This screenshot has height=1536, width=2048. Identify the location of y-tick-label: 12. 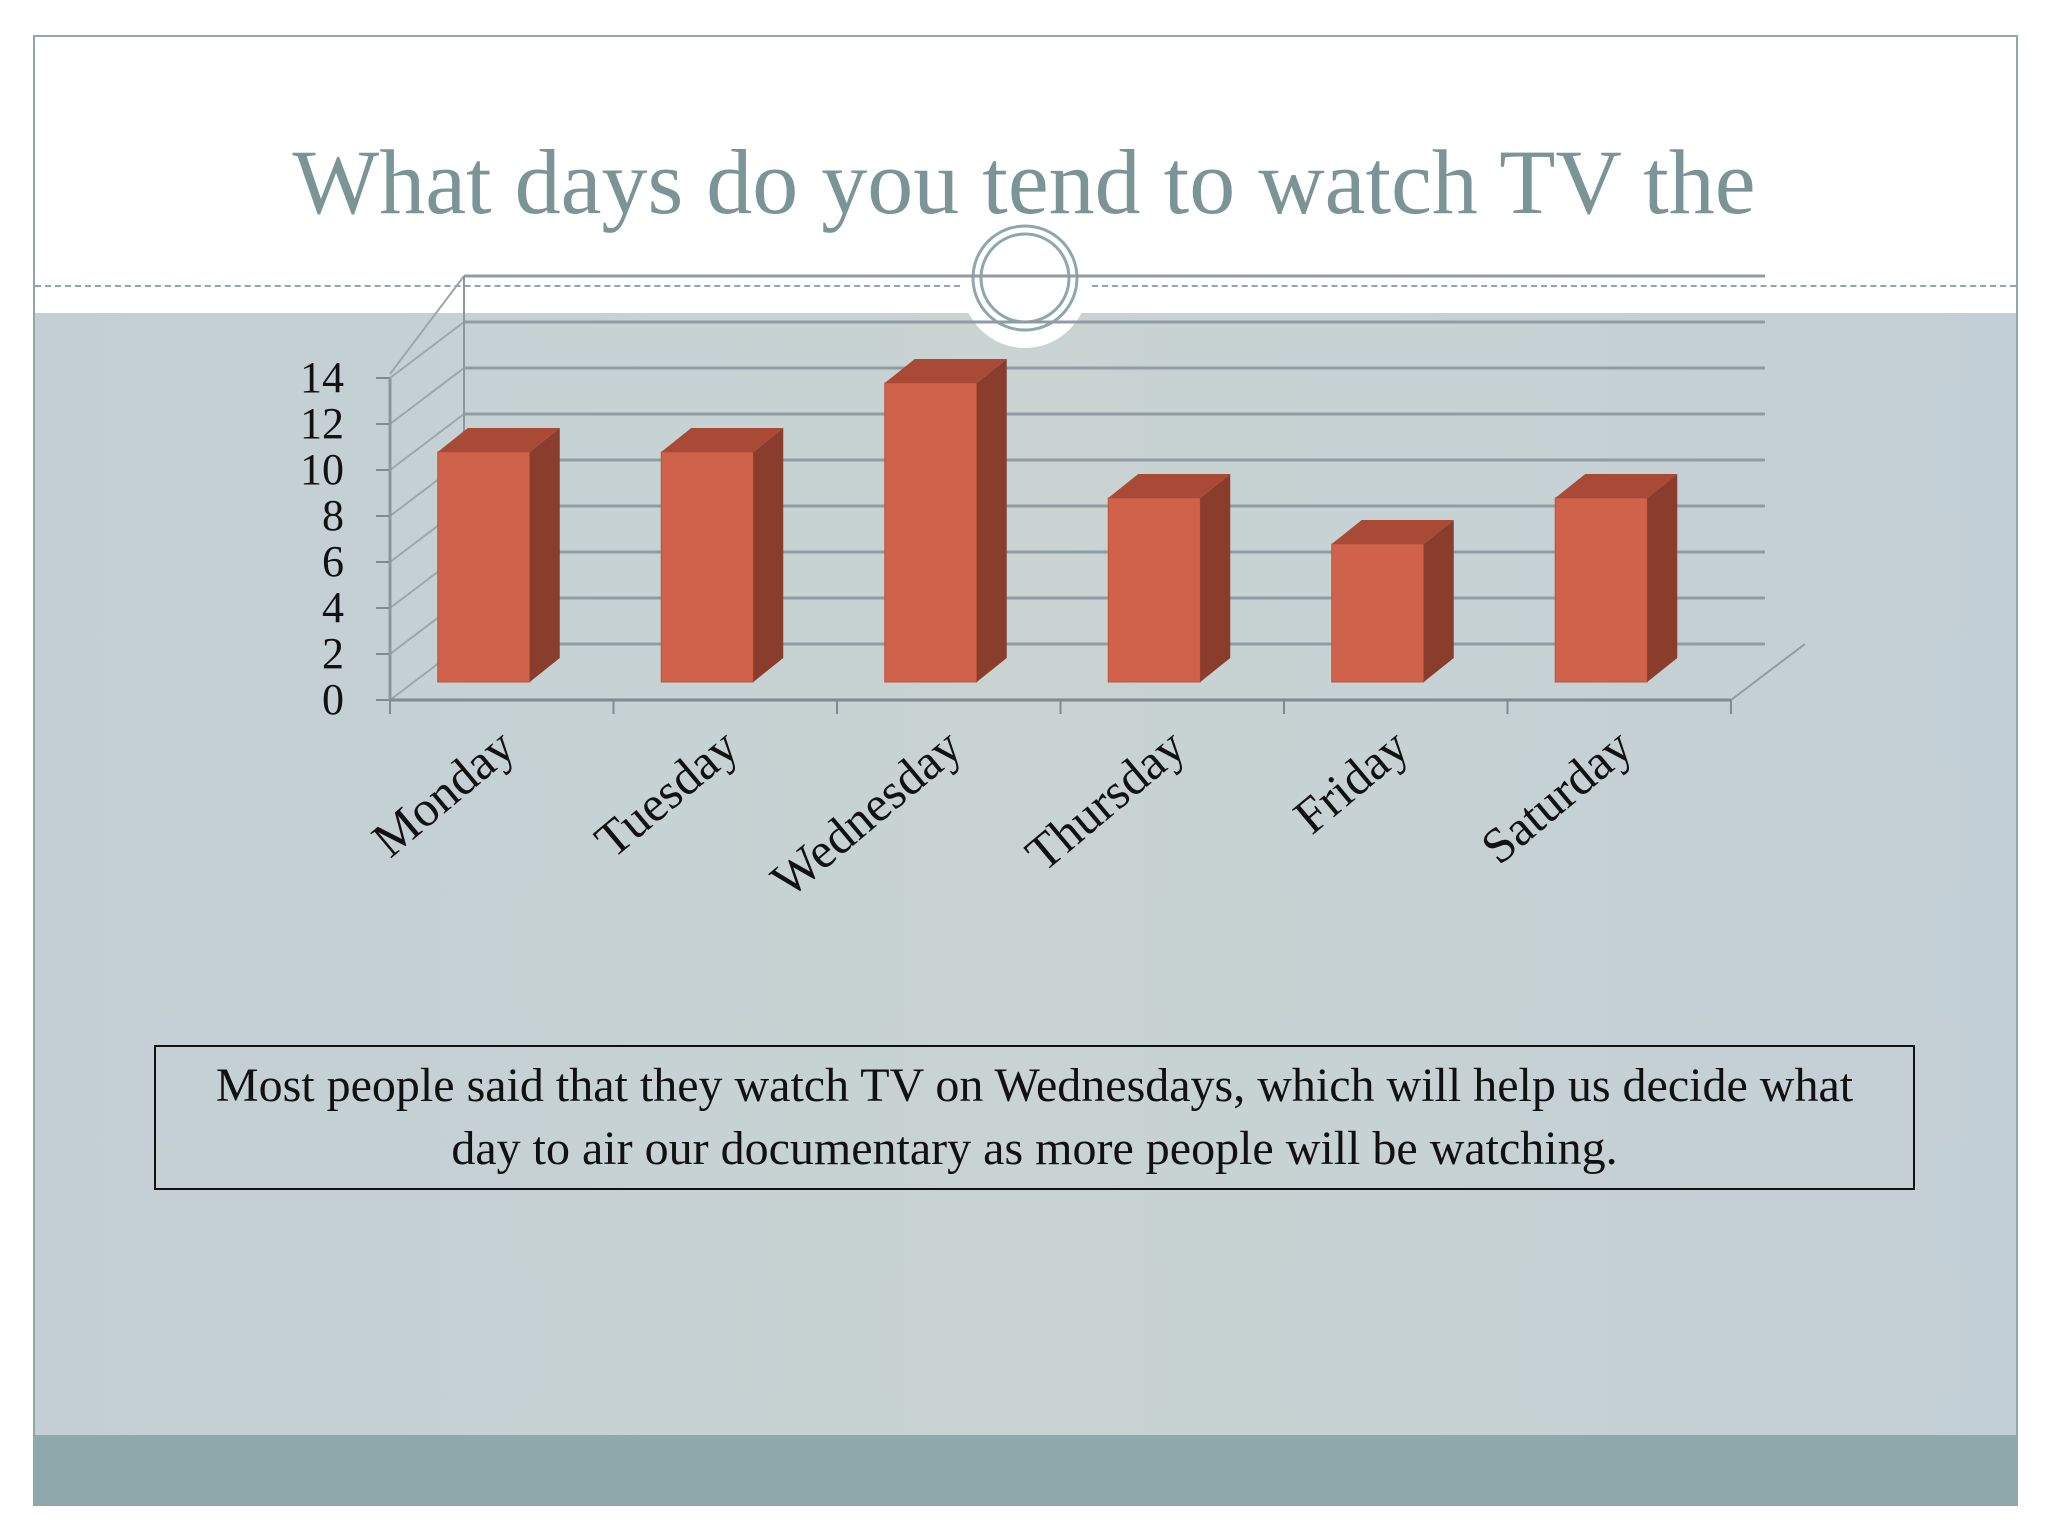
(322, 423).